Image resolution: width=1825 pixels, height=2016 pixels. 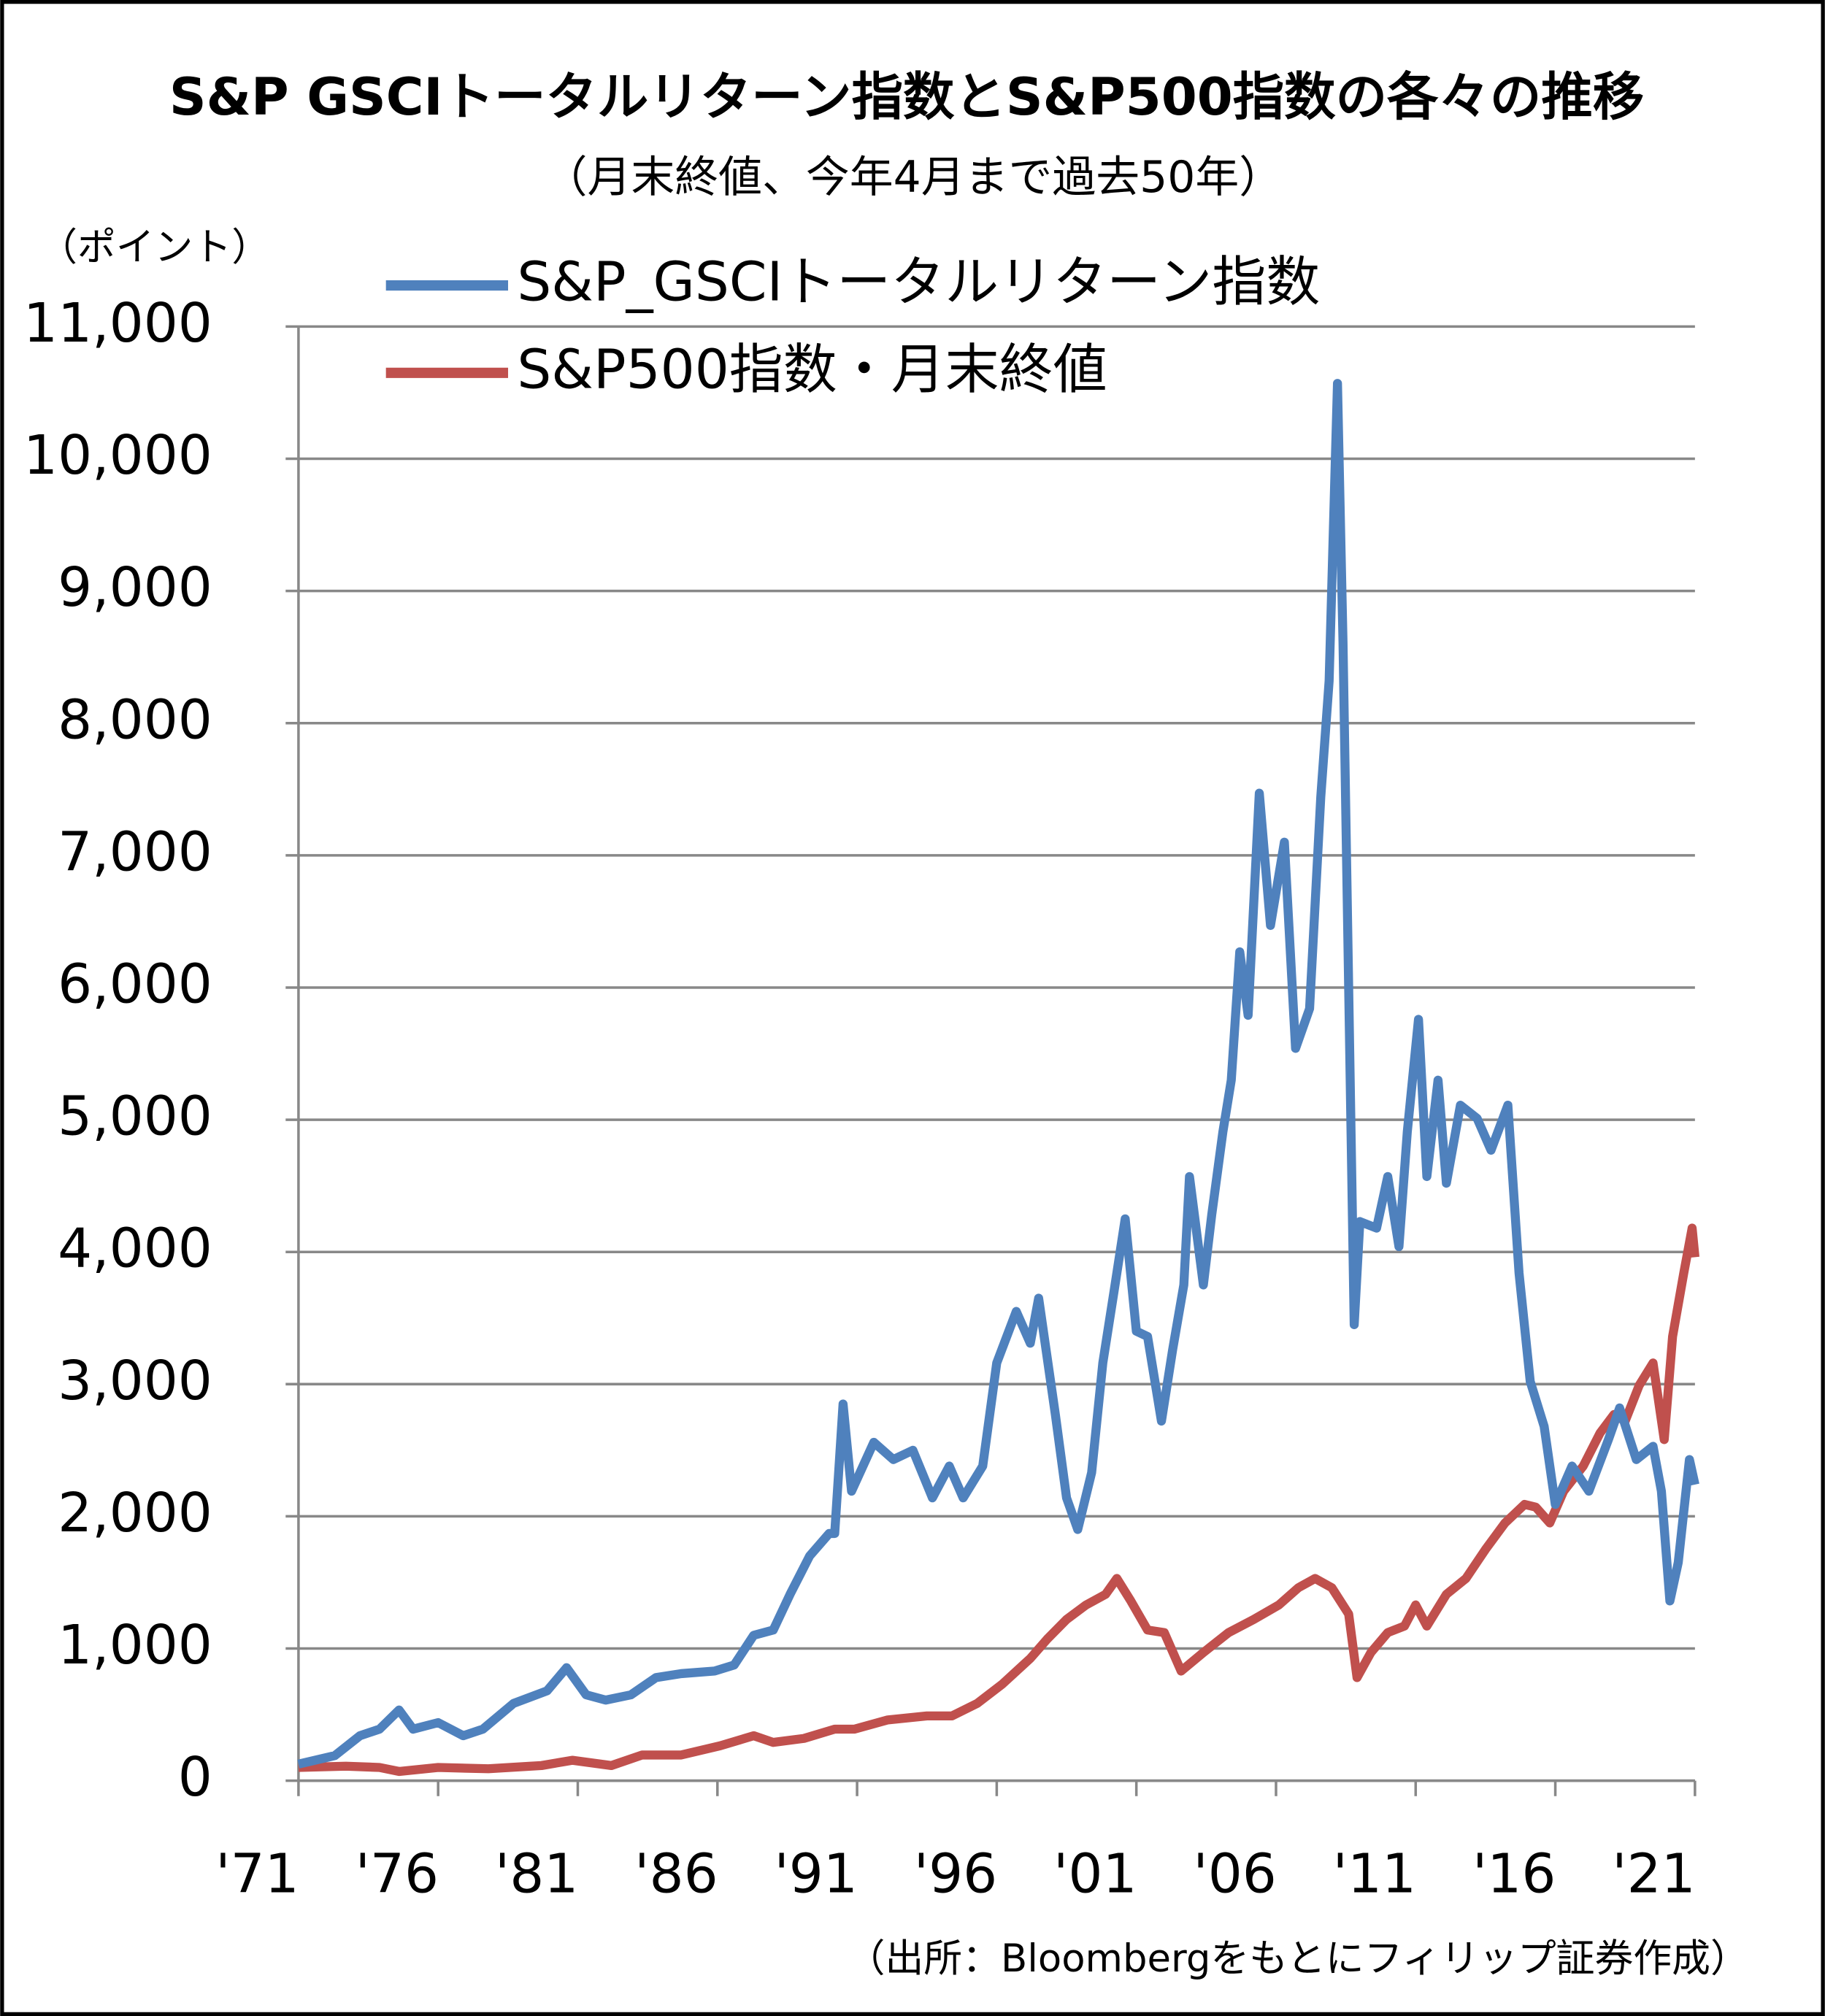 I want to click on y-tick-label: 9,000, so click(x=135, y=587).